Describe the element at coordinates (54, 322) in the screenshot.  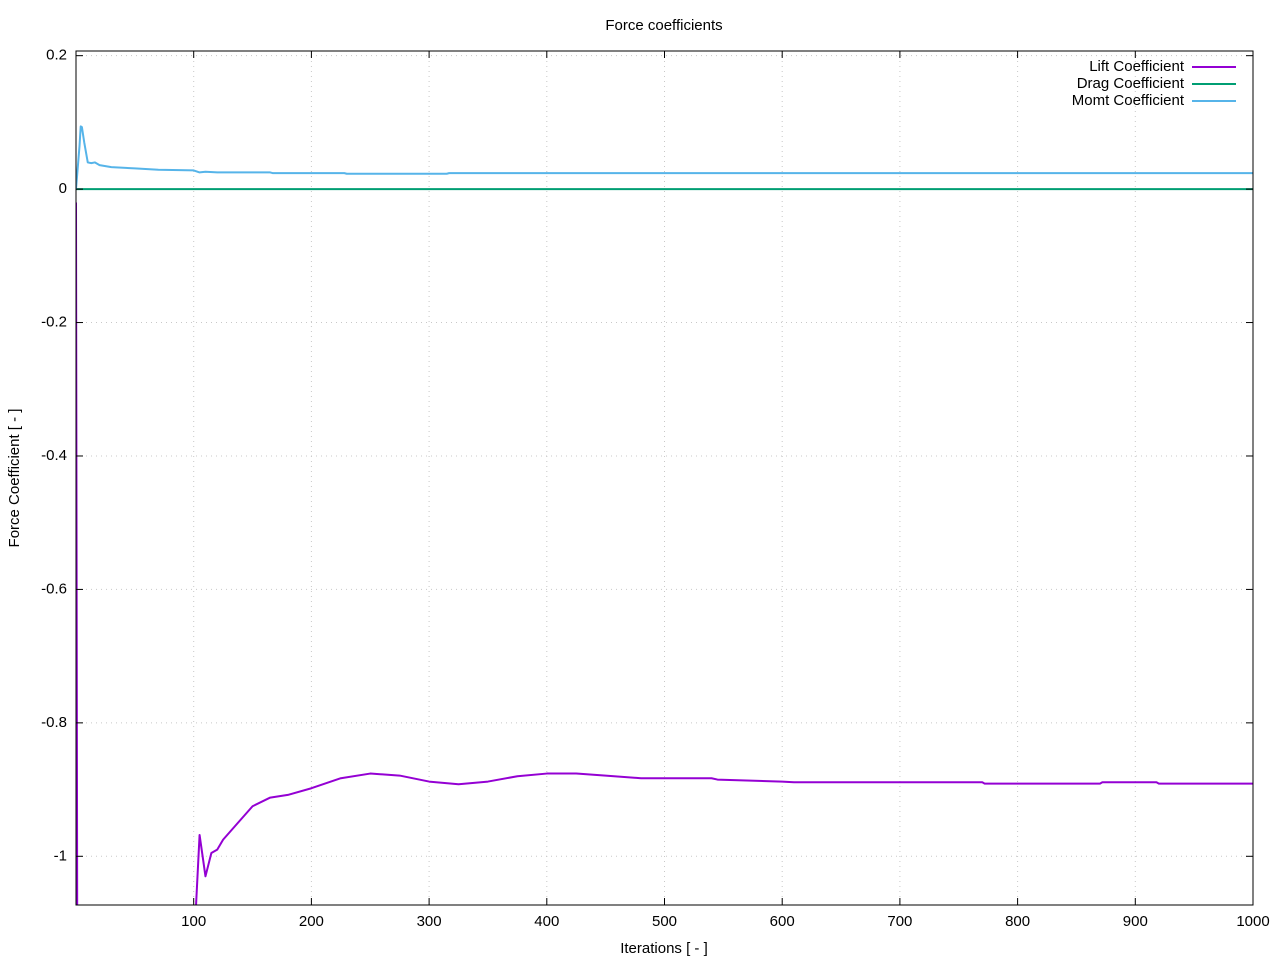
I see `y-tick-label: -0.2` at that location.